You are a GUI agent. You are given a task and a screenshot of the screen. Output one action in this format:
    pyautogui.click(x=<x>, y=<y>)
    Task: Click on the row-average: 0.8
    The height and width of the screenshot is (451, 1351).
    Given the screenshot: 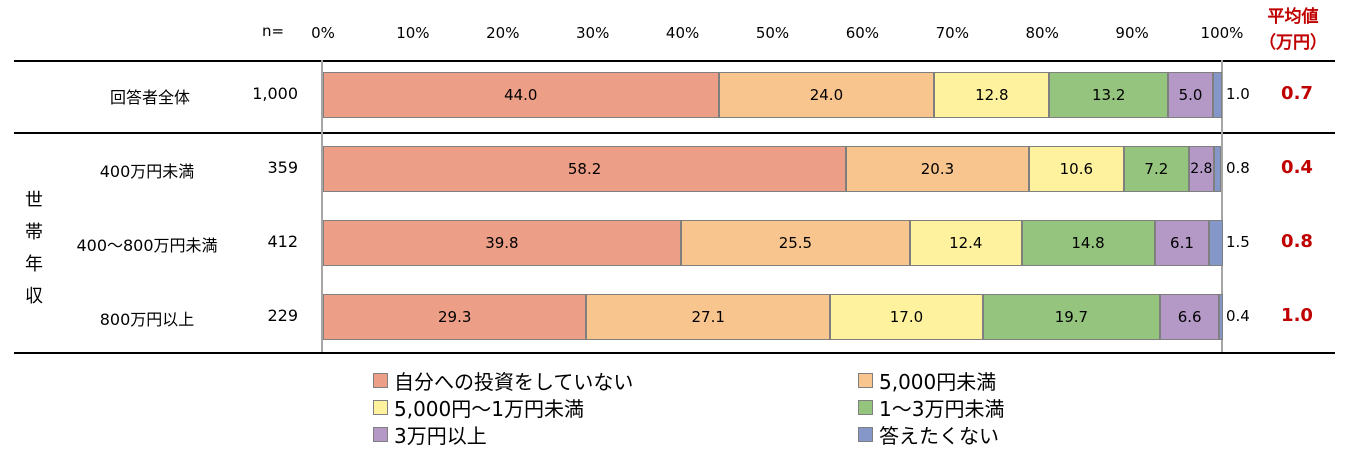 What is the action you would take?
    pyautogui.click(x=1297, y=241)
    